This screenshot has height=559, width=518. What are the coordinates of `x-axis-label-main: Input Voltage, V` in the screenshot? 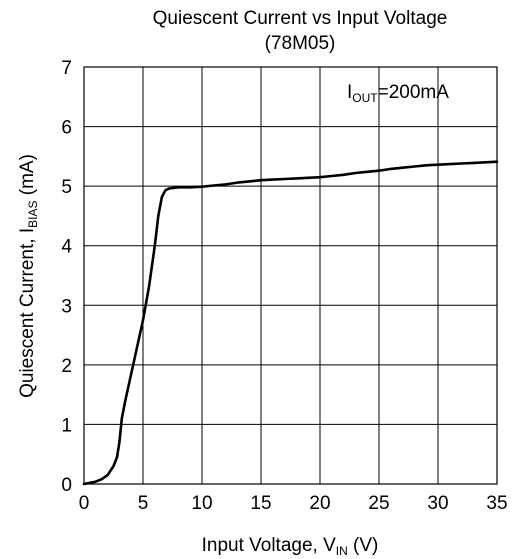 It's located at (269, 545).